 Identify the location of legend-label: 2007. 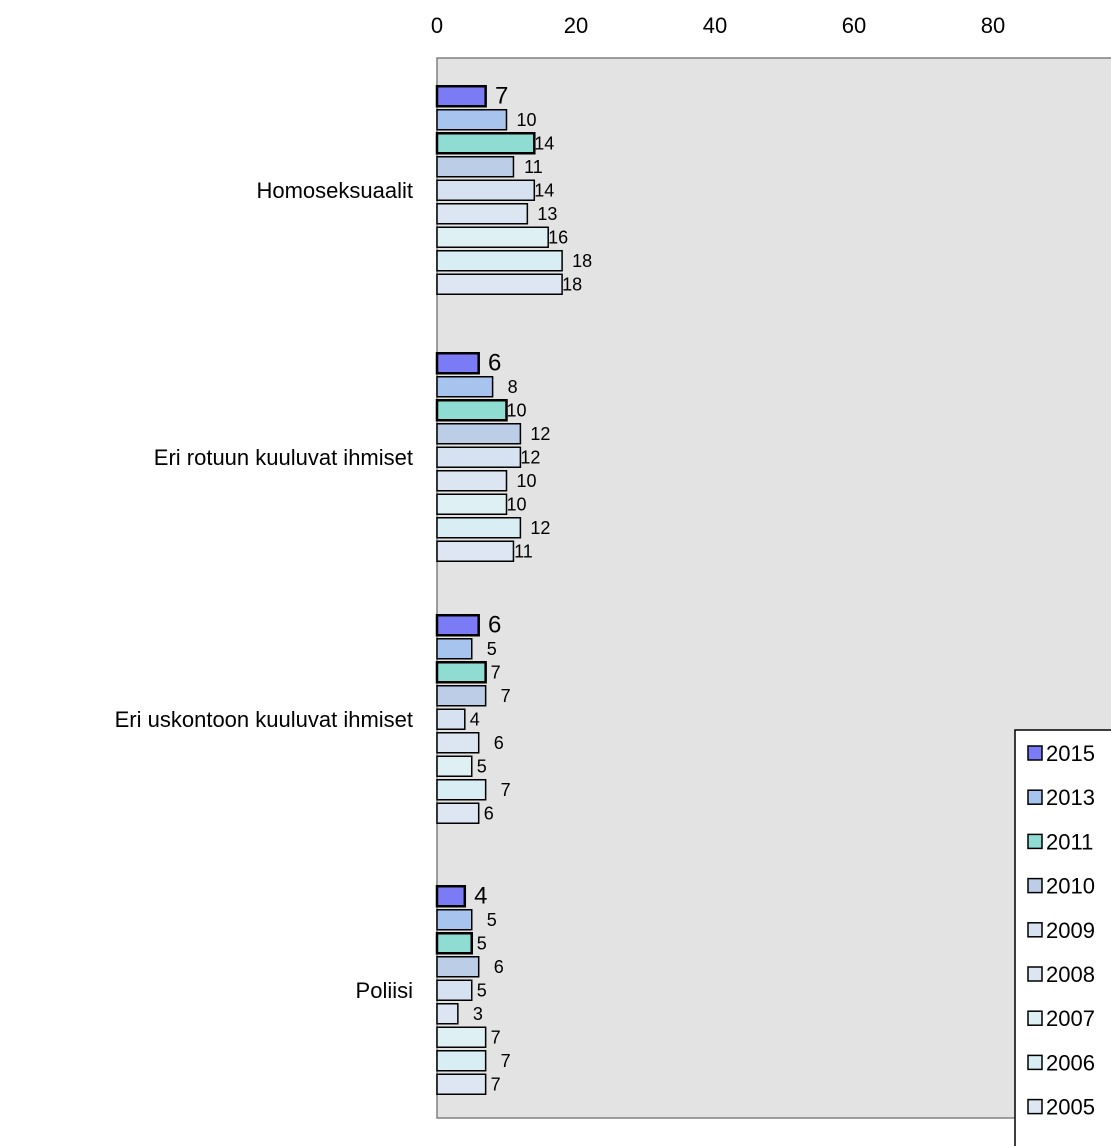
(1070, 1018).